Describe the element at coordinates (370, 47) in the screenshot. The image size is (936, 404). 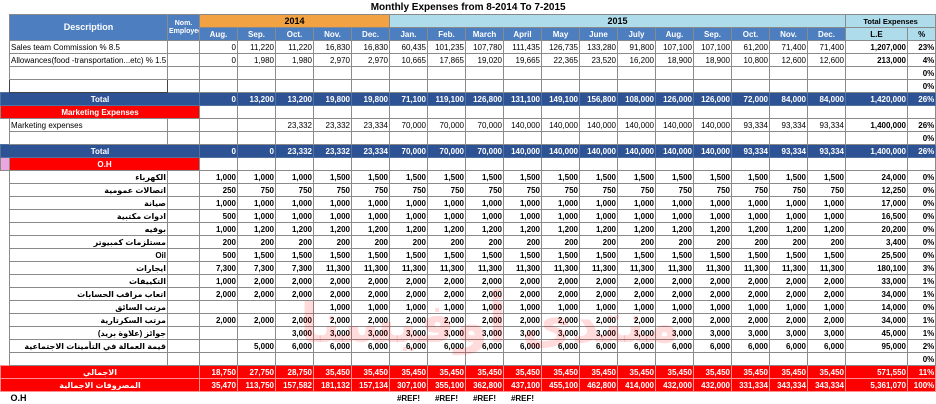
I see `month-cell: 16,830` at that location.